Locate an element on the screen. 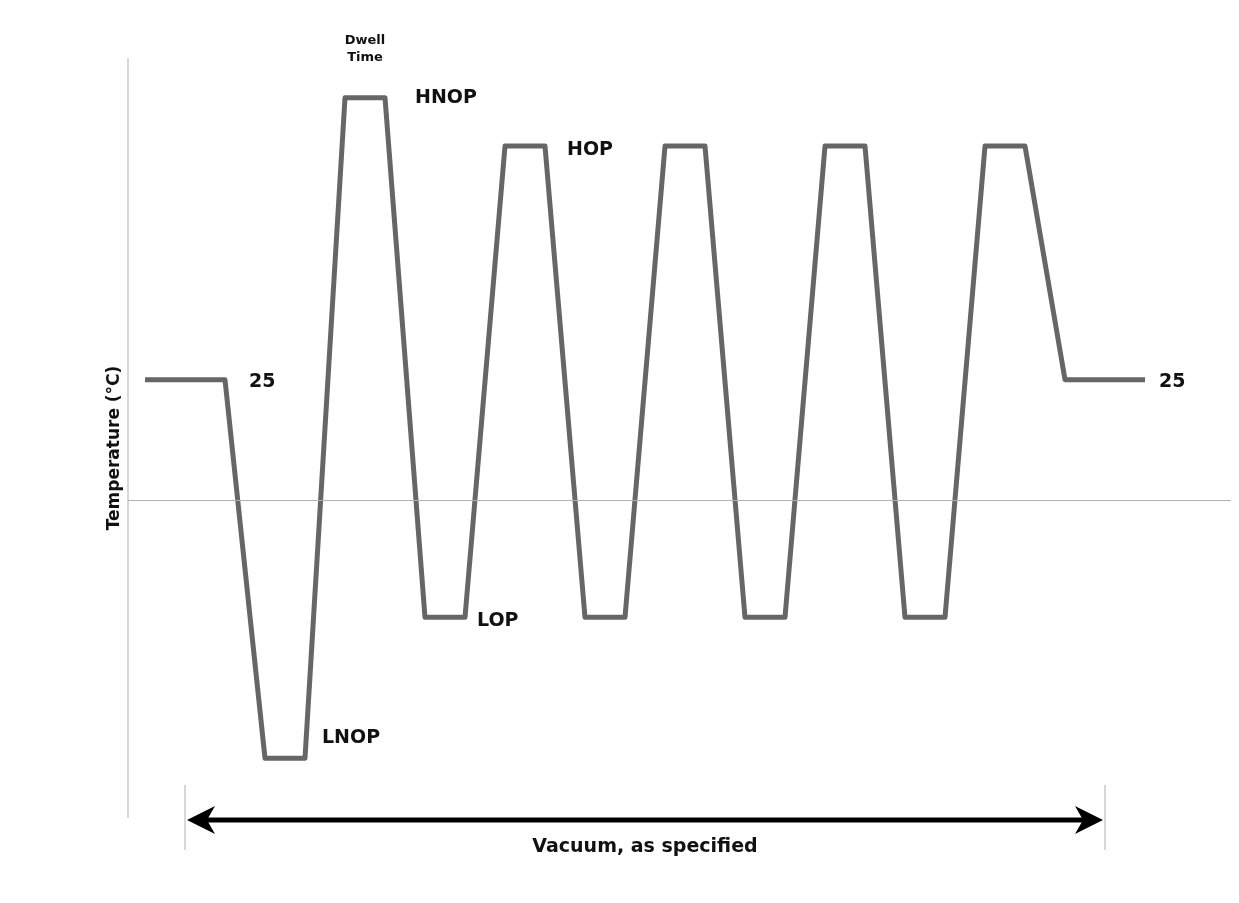 Image resolution: width=1239 pixels, height=903 pixels. annotation: LOP is located at coordinates (498, 619).